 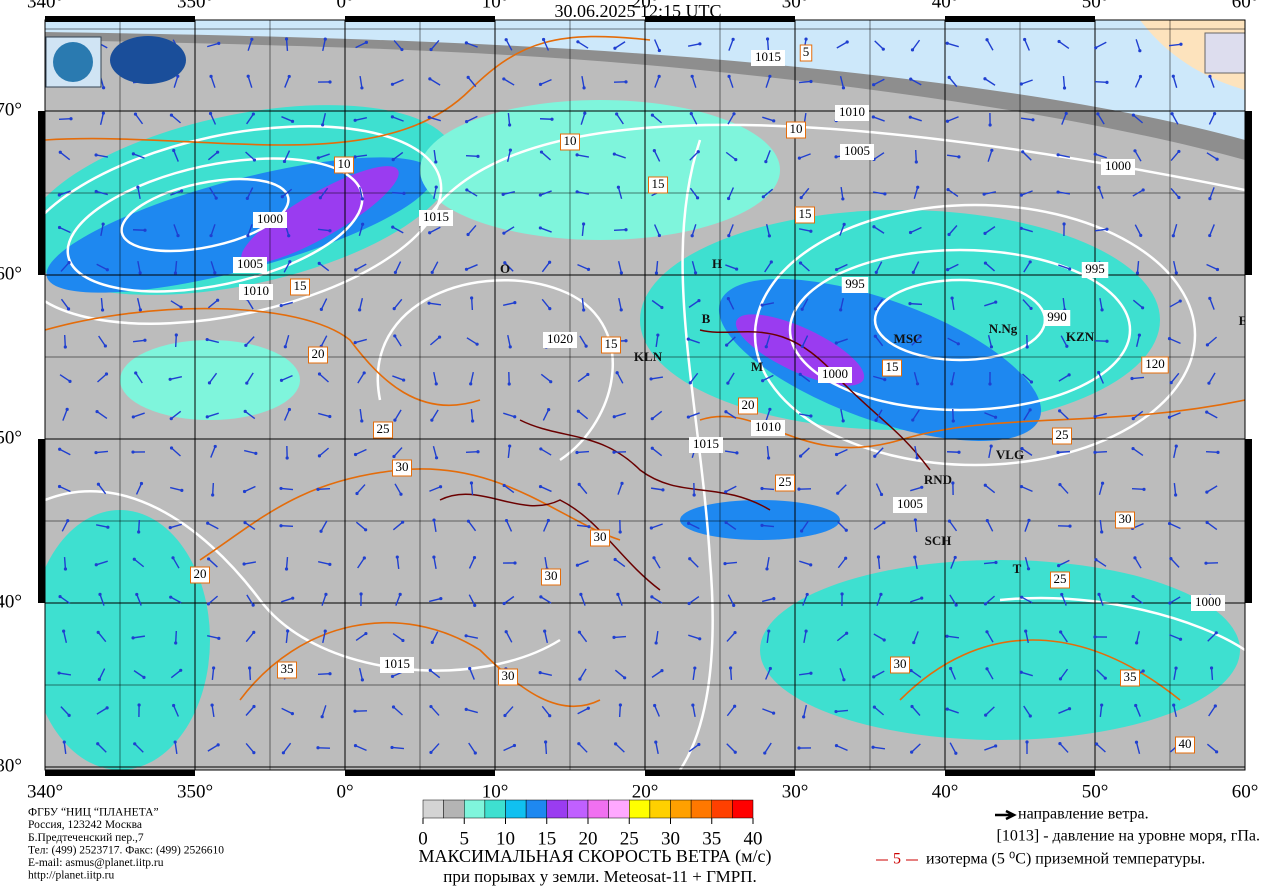 What do you see at coordinates (1249, 320) in the screenshot?
I see `city-label: EK` at bounding box center [1249, 320].